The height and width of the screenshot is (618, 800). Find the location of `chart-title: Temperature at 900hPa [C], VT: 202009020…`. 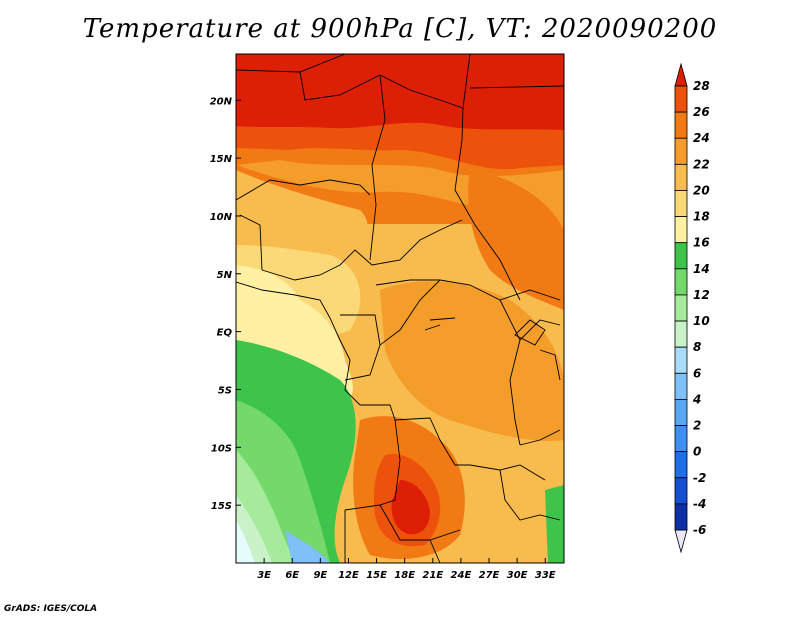

chart-title: Temperature at 900hPa [C], VT: 202009020… is located at coordinates (400, 29).